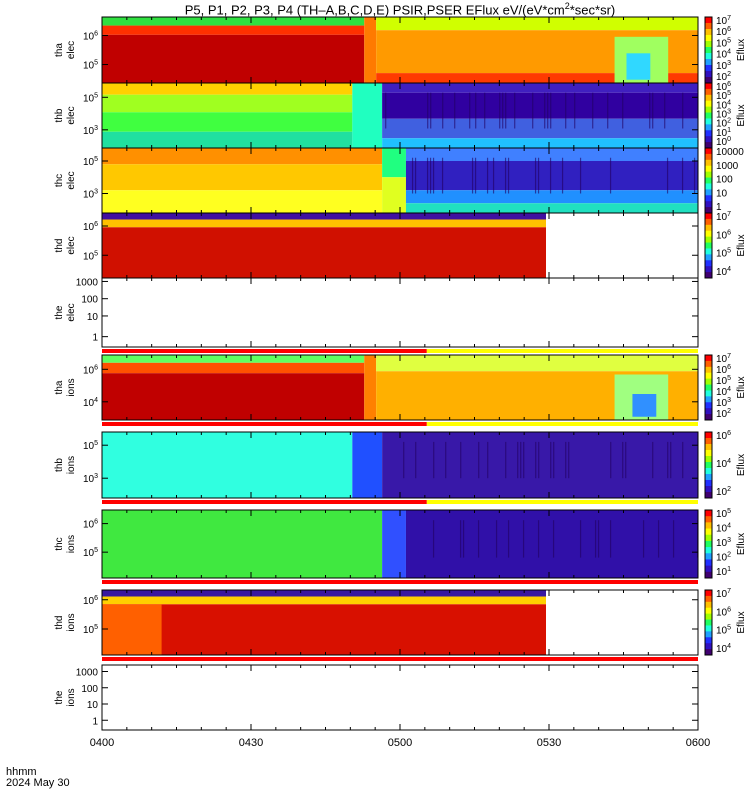  Describe the element at coordinates (723, 436) in the screenshot. I see `thb-ions-colorbar-label-0: 106` at that location.